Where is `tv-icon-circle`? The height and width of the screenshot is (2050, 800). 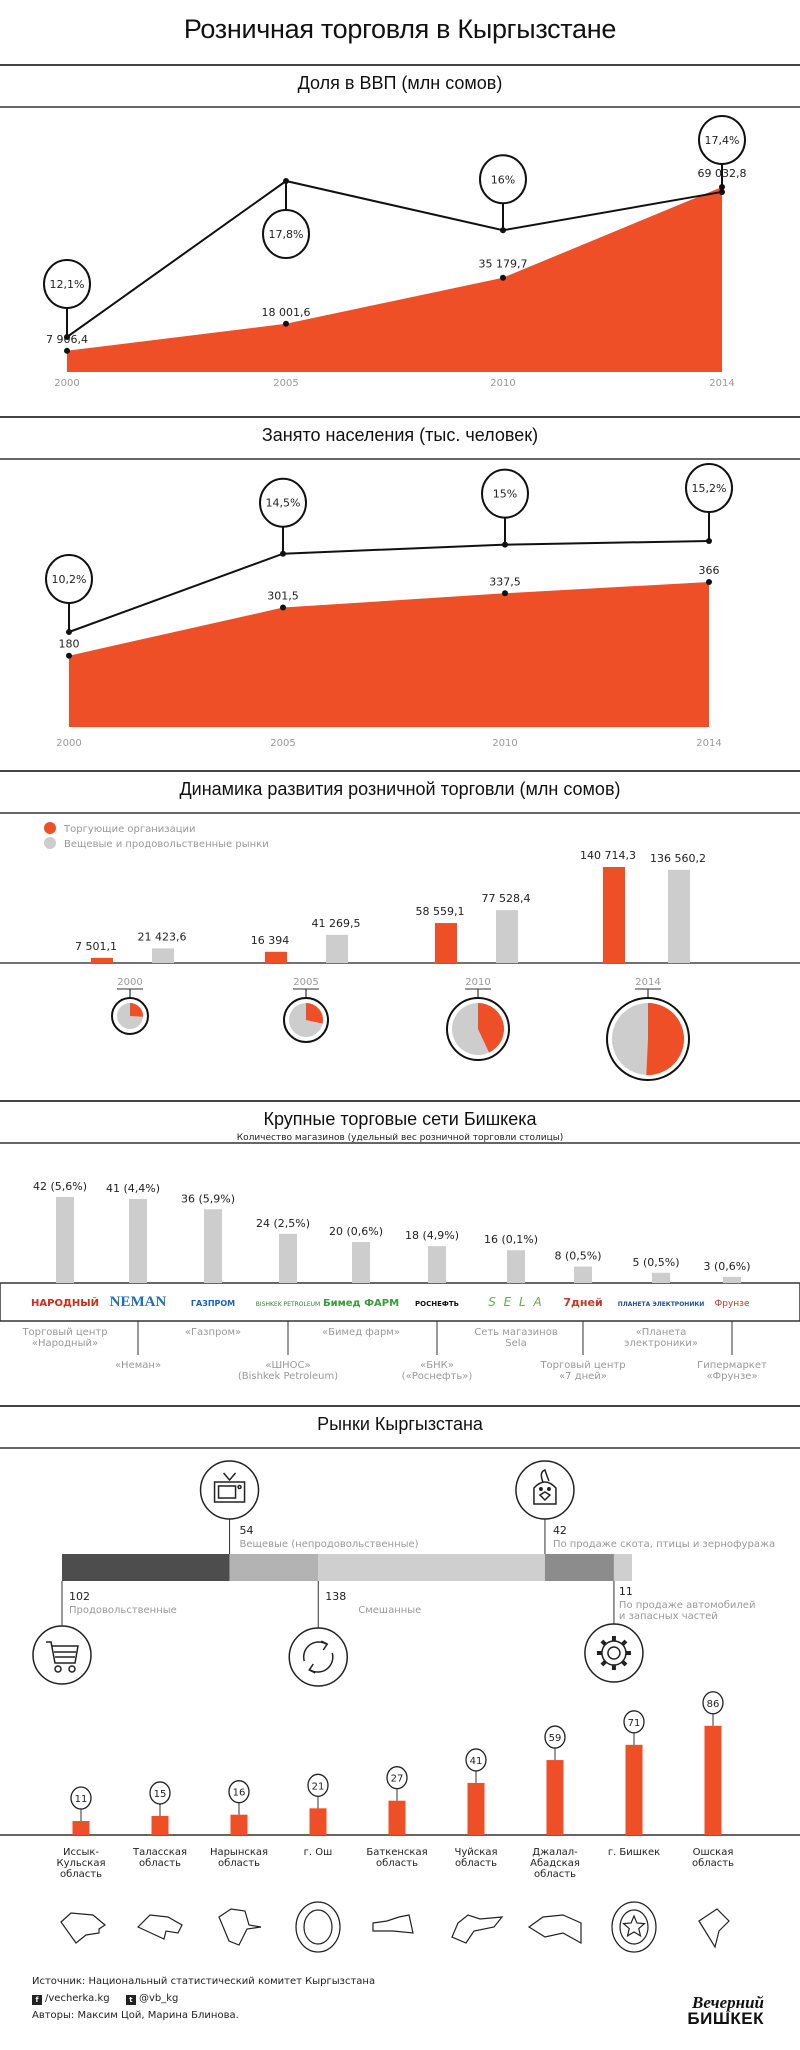
tv-icon-circle is located at coordinates (229, 1490).